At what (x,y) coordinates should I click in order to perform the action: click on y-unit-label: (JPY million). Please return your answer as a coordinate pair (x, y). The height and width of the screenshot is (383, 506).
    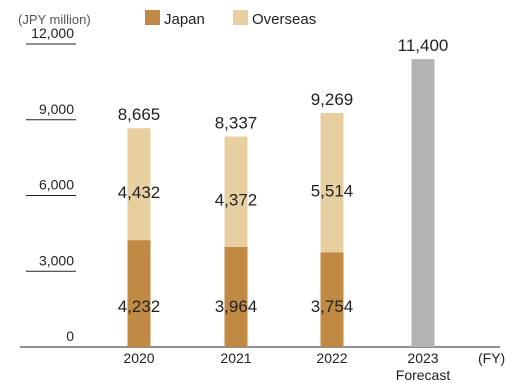
    Looking at the image, I should click on (54, 19).